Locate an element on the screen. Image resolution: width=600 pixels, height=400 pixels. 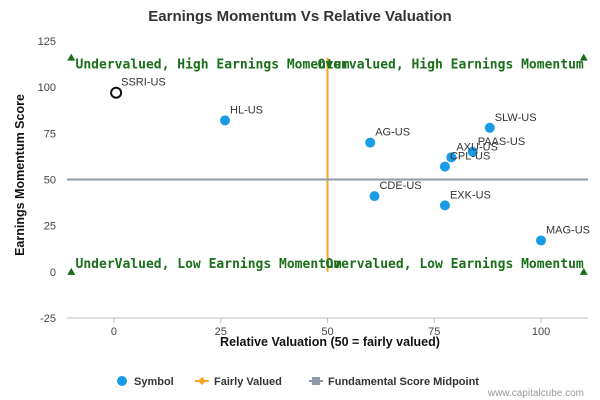
y-tick-label: 125 is located at coordinates (47, 42).